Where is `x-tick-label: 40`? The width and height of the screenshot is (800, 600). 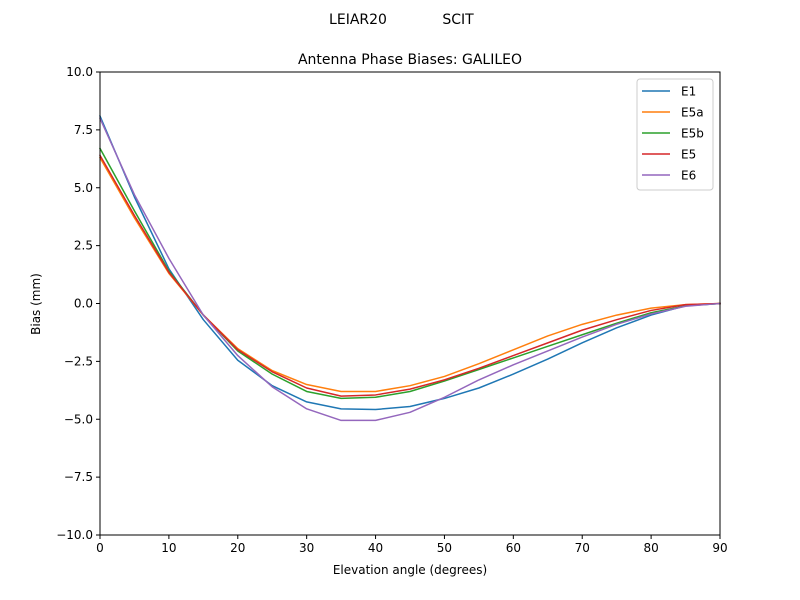 x-tick-label: 40 is located at coordinates (375, 548).